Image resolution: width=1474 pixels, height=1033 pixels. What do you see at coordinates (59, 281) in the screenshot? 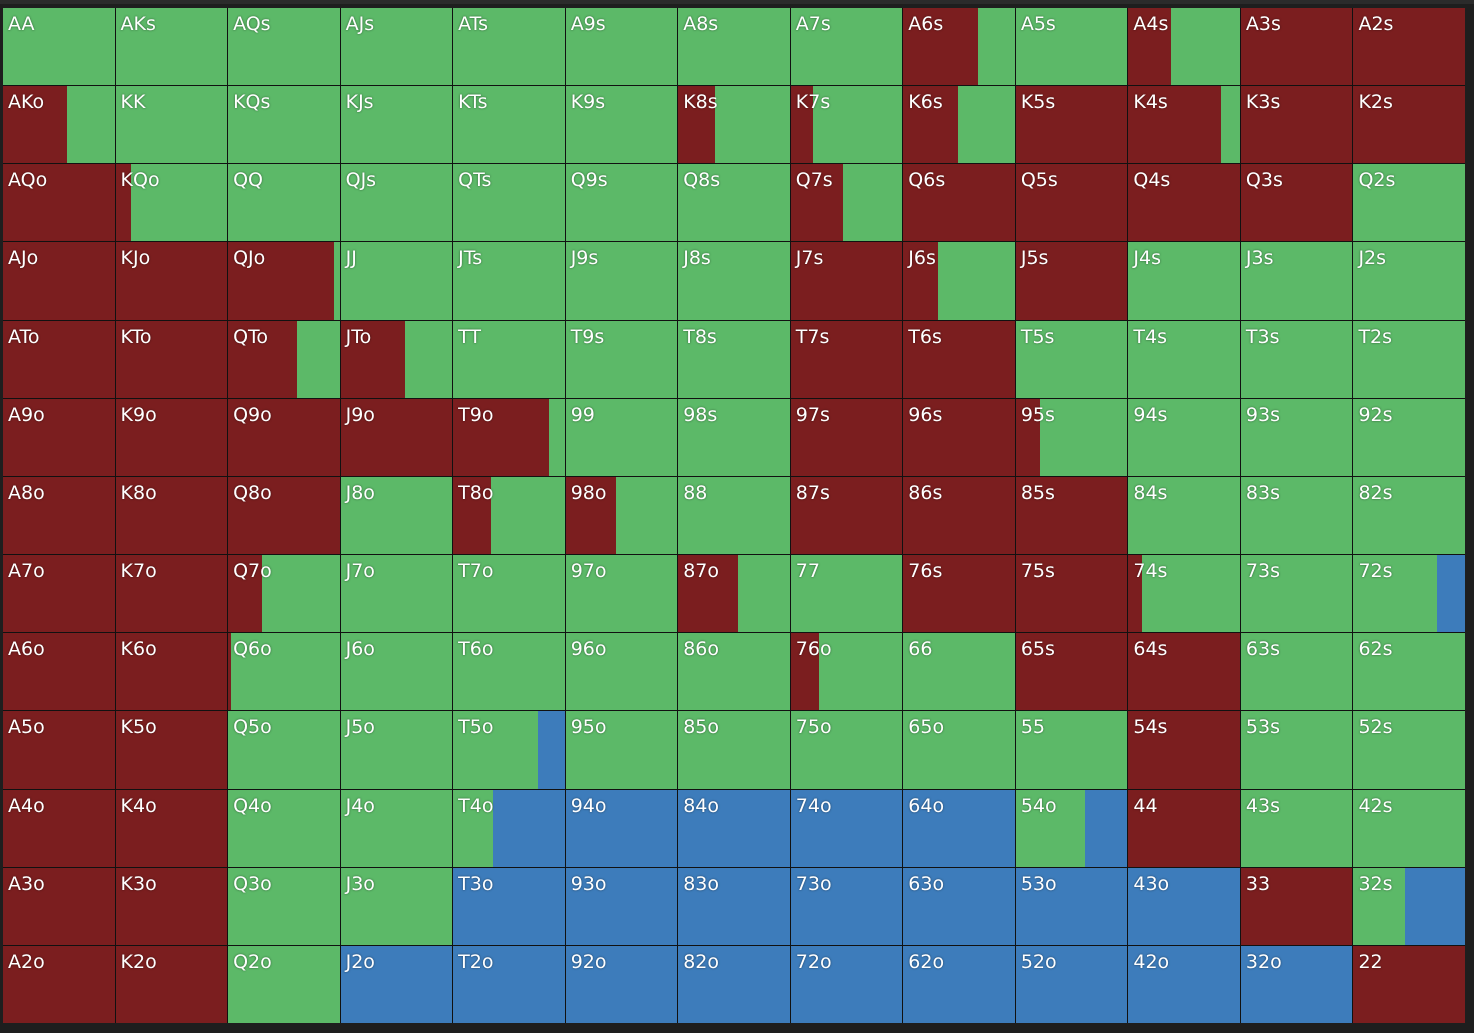
I see `hand-cell: AJo` at bounding box center [59, 281].